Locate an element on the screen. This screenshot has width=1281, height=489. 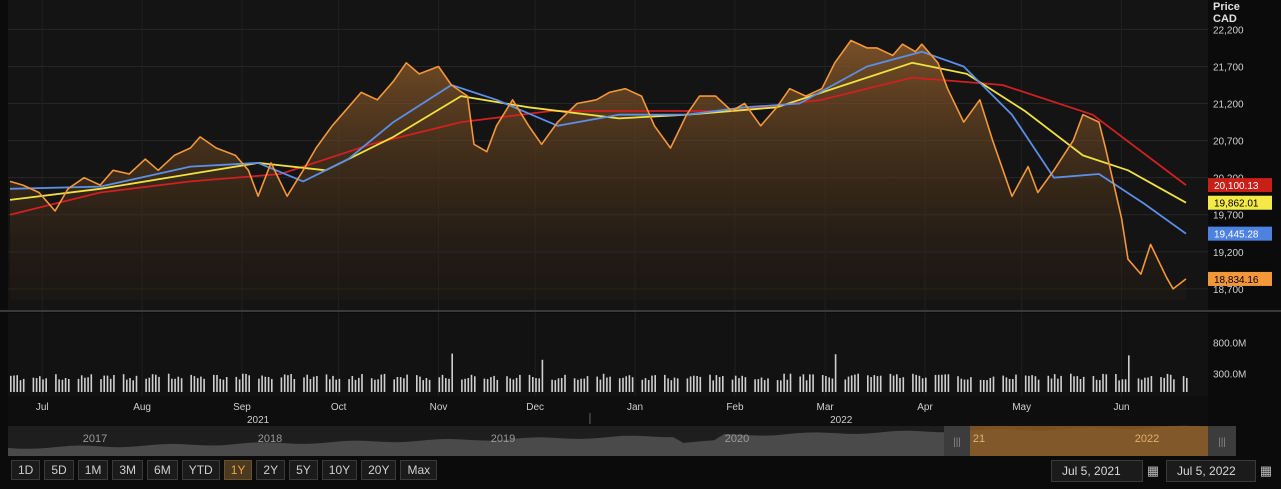
year-label: 2021 is located at coordinates (258, 420).